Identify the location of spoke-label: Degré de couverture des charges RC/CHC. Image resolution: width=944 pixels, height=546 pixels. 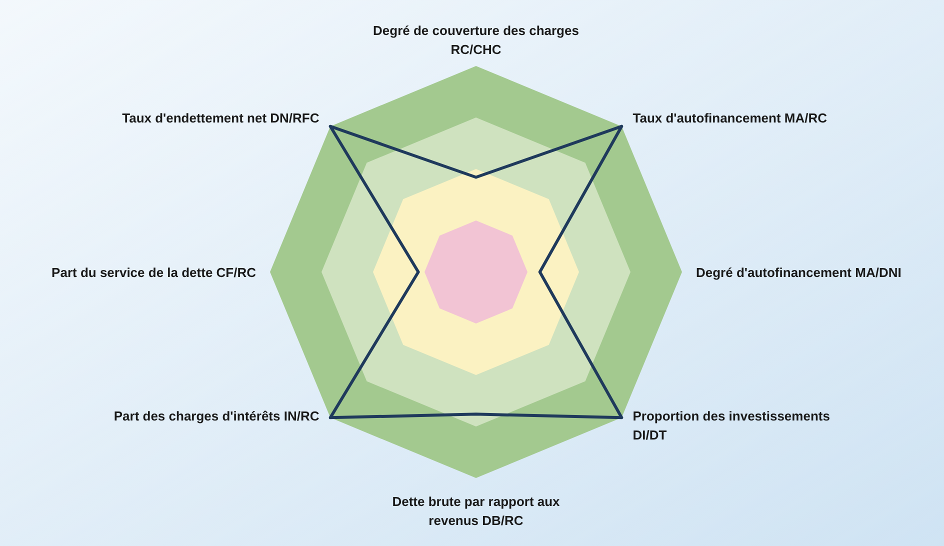
(476, 40).